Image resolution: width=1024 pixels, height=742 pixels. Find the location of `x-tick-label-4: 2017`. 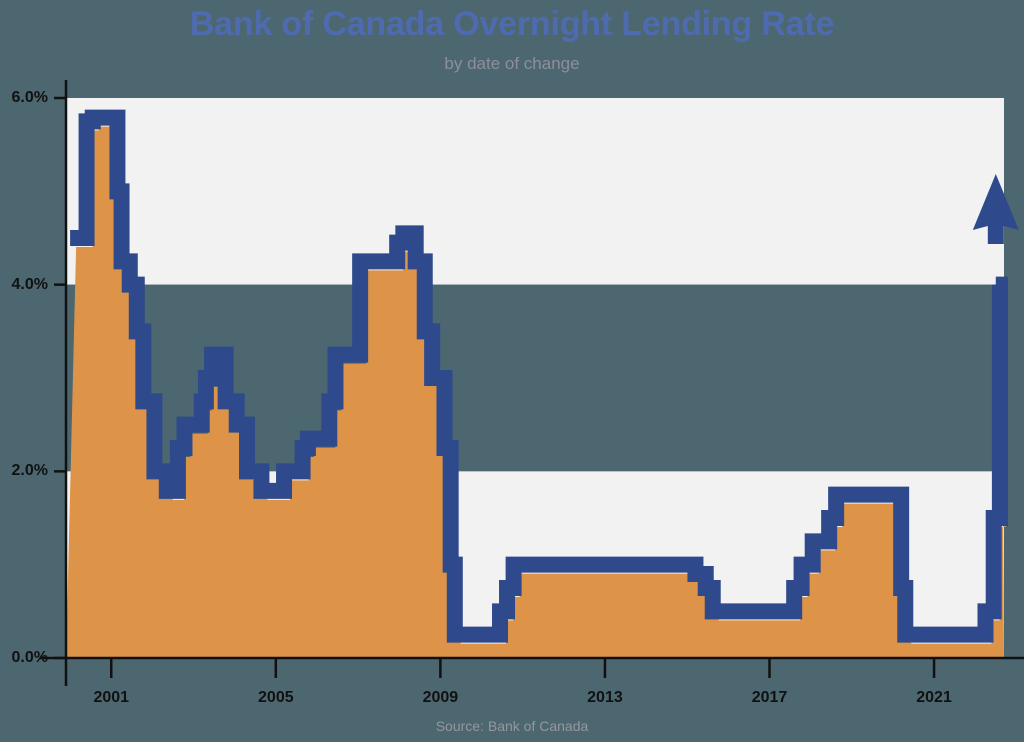

x-tick-label-4: 2017 is located at coordinates (769, 697).